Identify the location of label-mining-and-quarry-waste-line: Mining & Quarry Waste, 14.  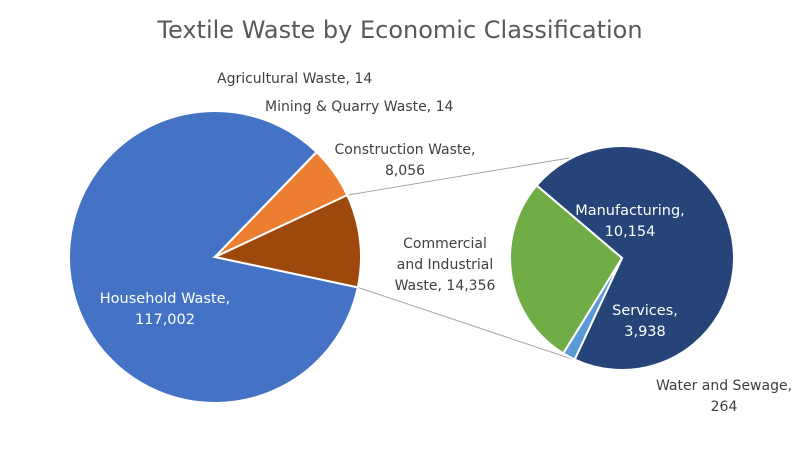
(359, 107).